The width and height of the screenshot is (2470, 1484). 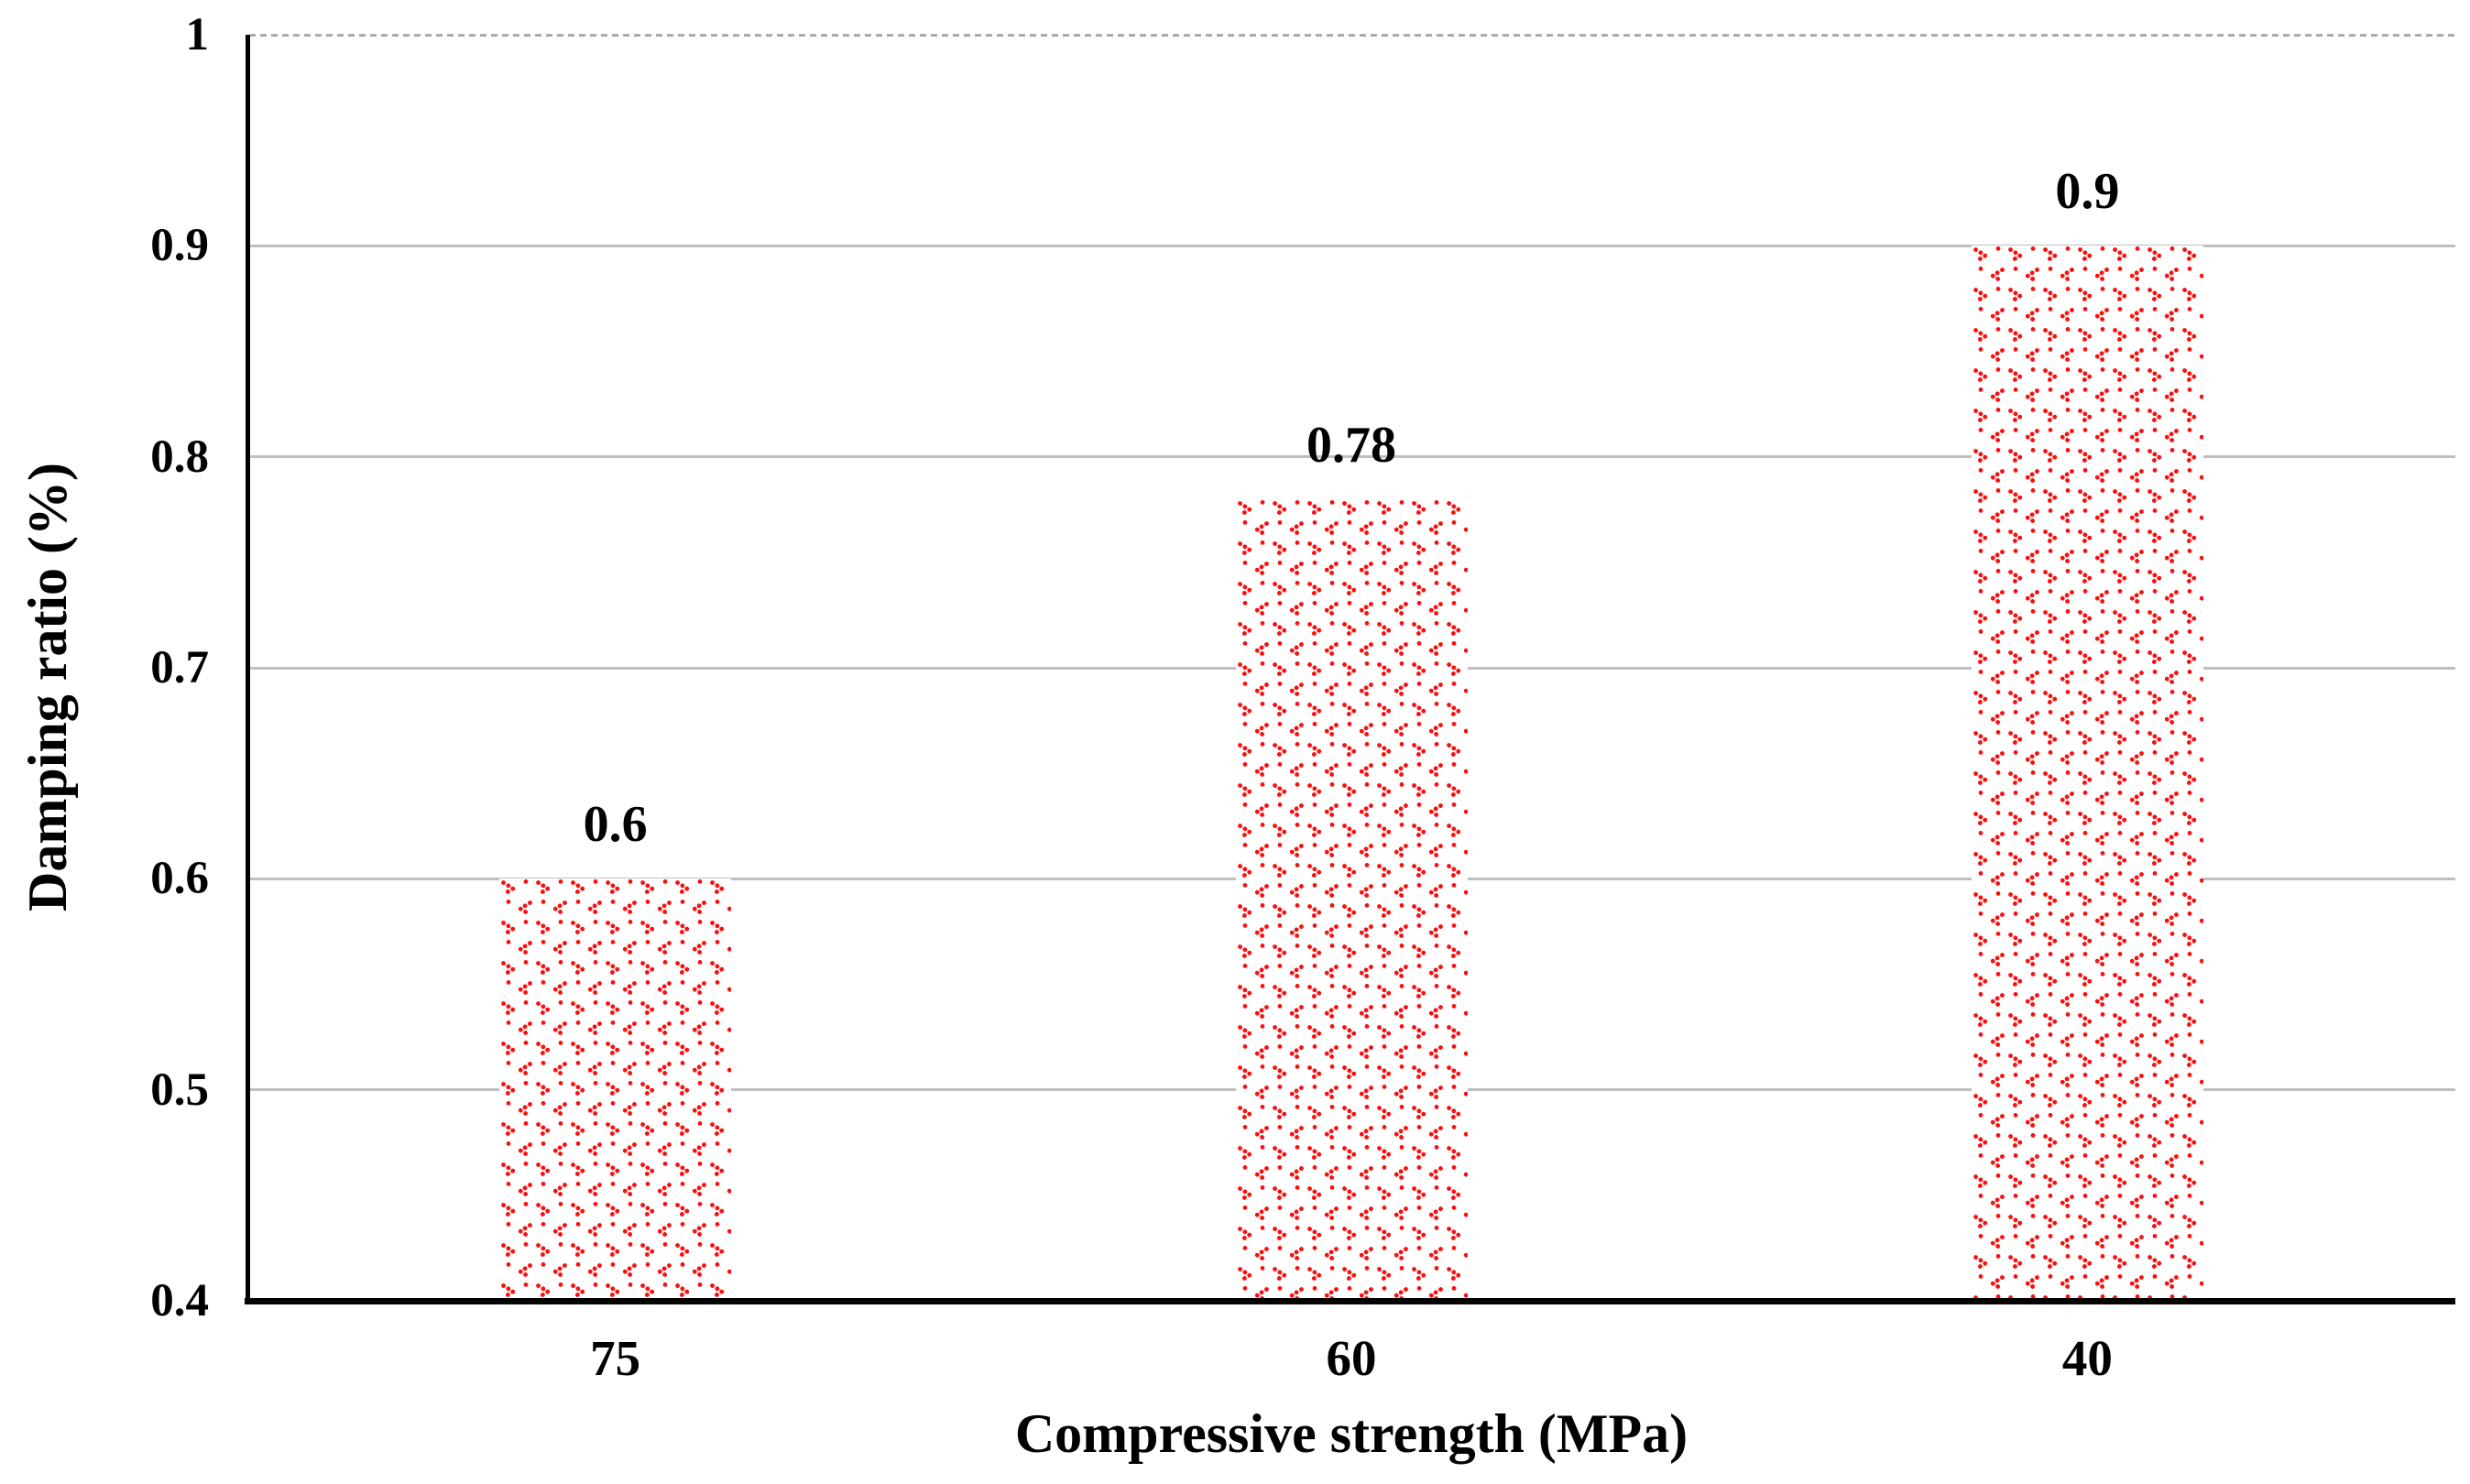 I want to click on y-axis-line, so click(x=248, y=670).